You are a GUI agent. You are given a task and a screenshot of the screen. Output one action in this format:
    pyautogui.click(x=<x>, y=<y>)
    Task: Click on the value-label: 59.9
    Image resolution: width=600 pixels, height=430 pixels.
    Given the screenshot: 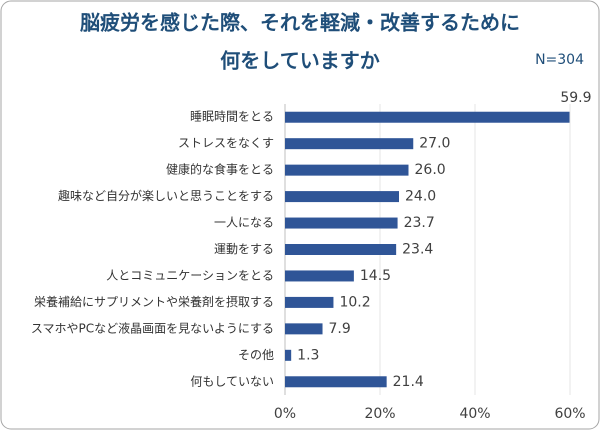 What is the action you would take?
    pyautogui.click(x=575, y=98)
    